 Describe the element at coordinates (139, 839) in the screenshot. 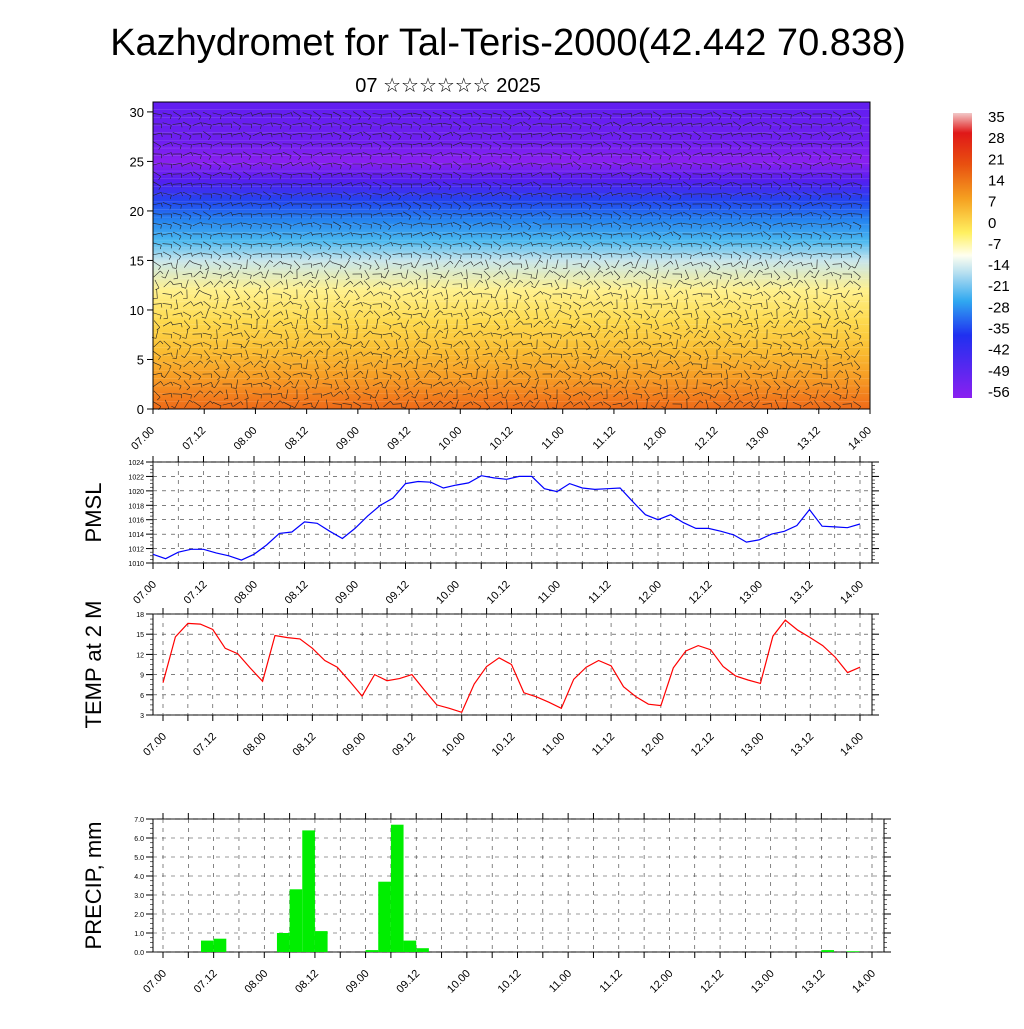

I see `y-tick-label: 6.0` at that location.